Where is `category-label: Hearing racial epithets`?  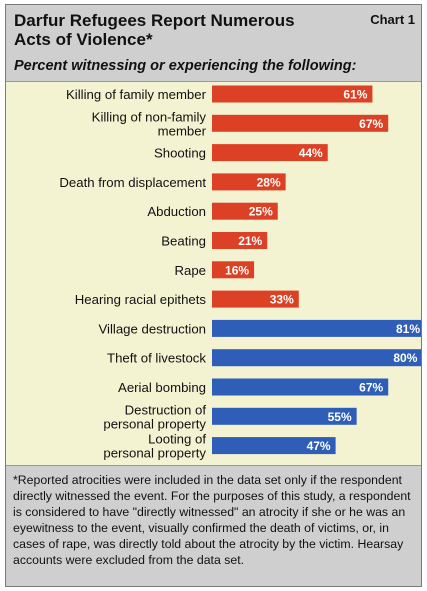 category-label: Hearing racial epithets is located at coordinates (141, 299).